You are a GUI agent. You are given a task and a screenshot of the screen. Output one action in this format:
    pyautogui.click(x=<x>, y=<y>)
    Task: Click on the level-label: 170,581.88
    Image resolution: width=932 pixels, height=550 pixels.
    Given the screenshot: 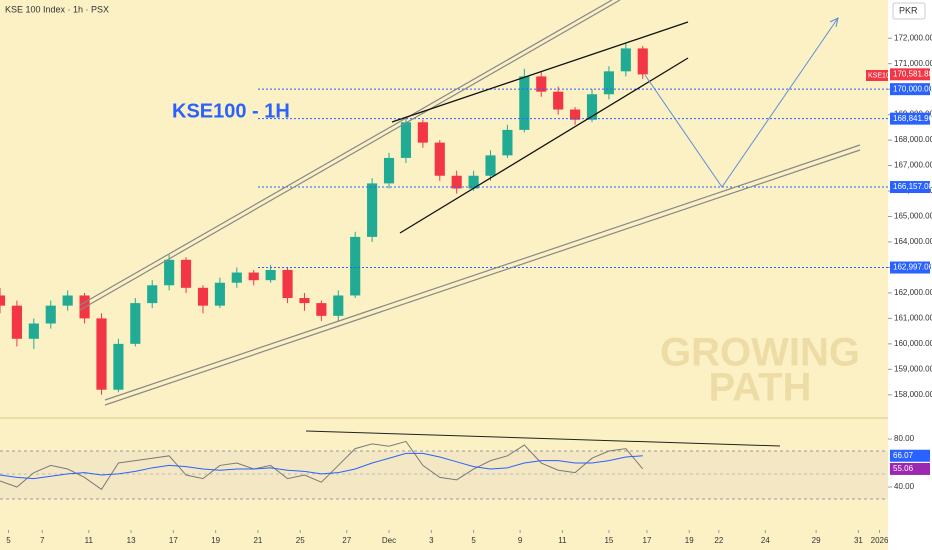 What is the action you would take?
    pyautogui.click(x=912, y=73)
    